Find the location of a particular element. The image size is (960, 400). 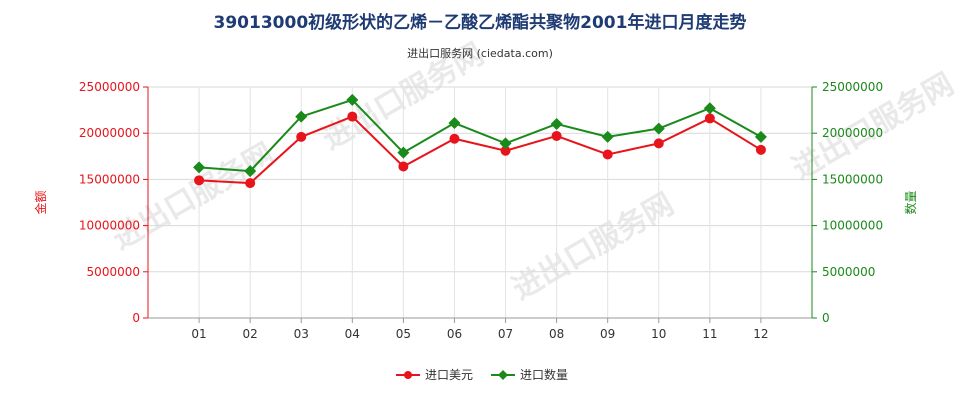

x-tick-label: 10 is located at coordinates (658, 334).